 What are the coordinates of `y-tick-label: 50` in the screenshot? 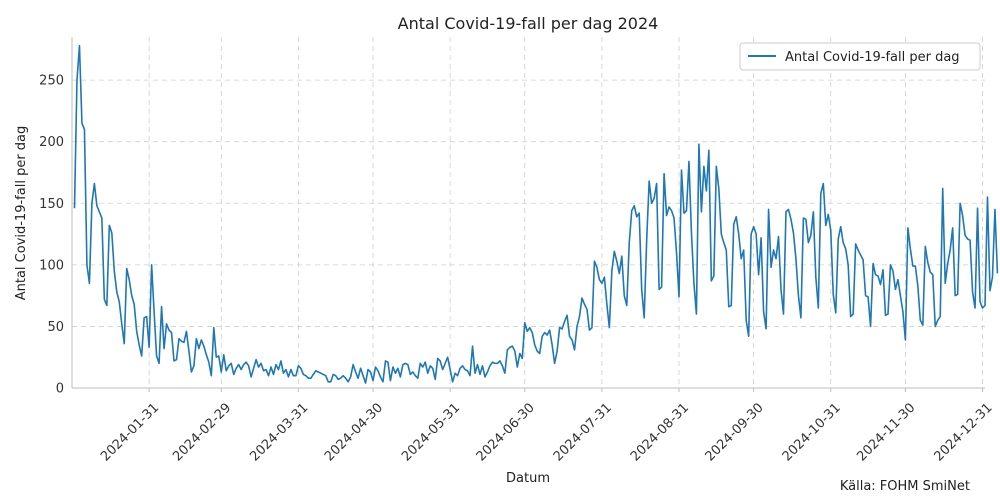 It's located at (55, 327).